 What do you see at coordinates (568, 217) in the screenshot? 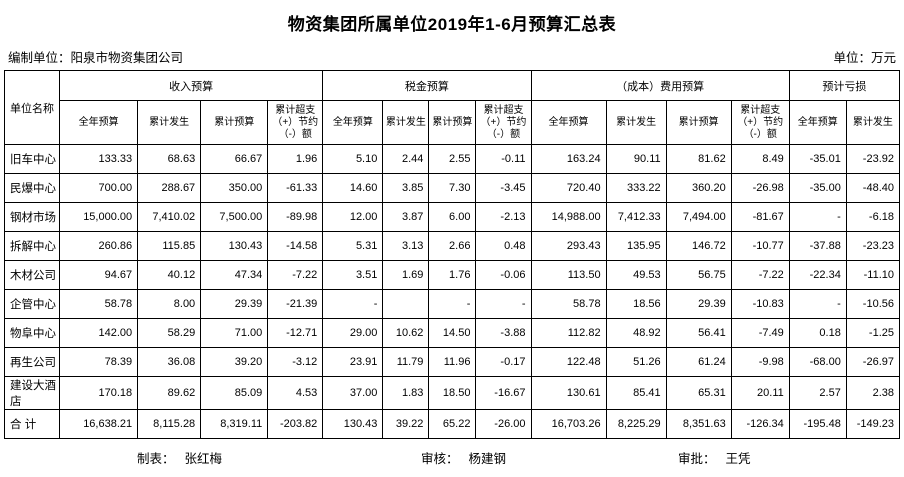
I see `table-cell: 14,988.00` at bounding box center [568, 217].